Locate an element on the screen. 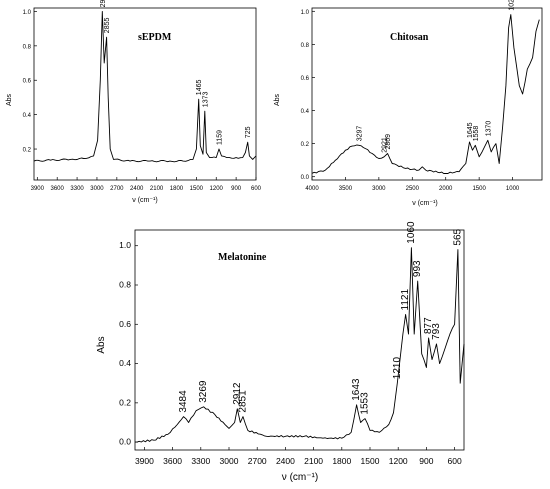  peak-label: 1558 is located at coordinates (476, 134).